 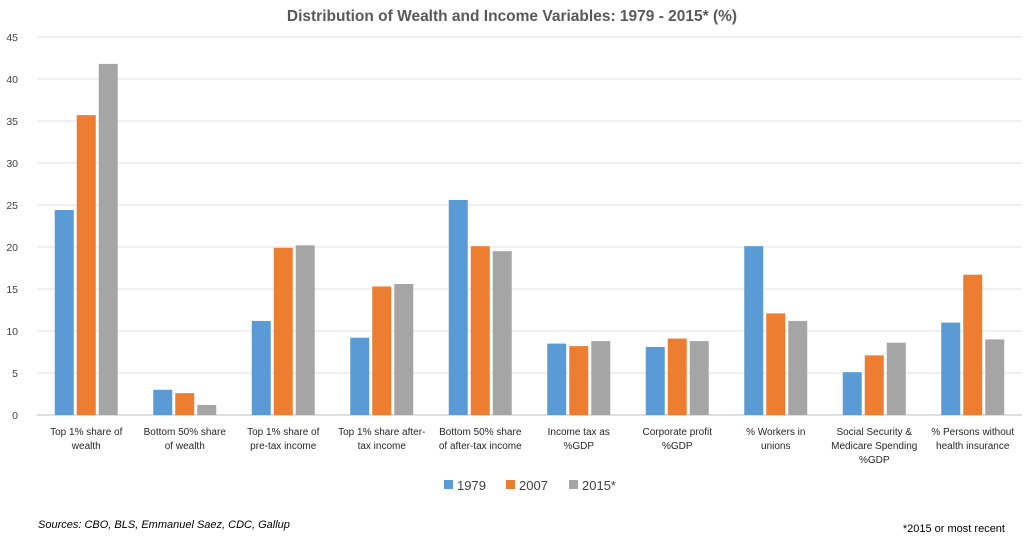 I want to click on legend-label: 2007, so click(x=533, y=485).